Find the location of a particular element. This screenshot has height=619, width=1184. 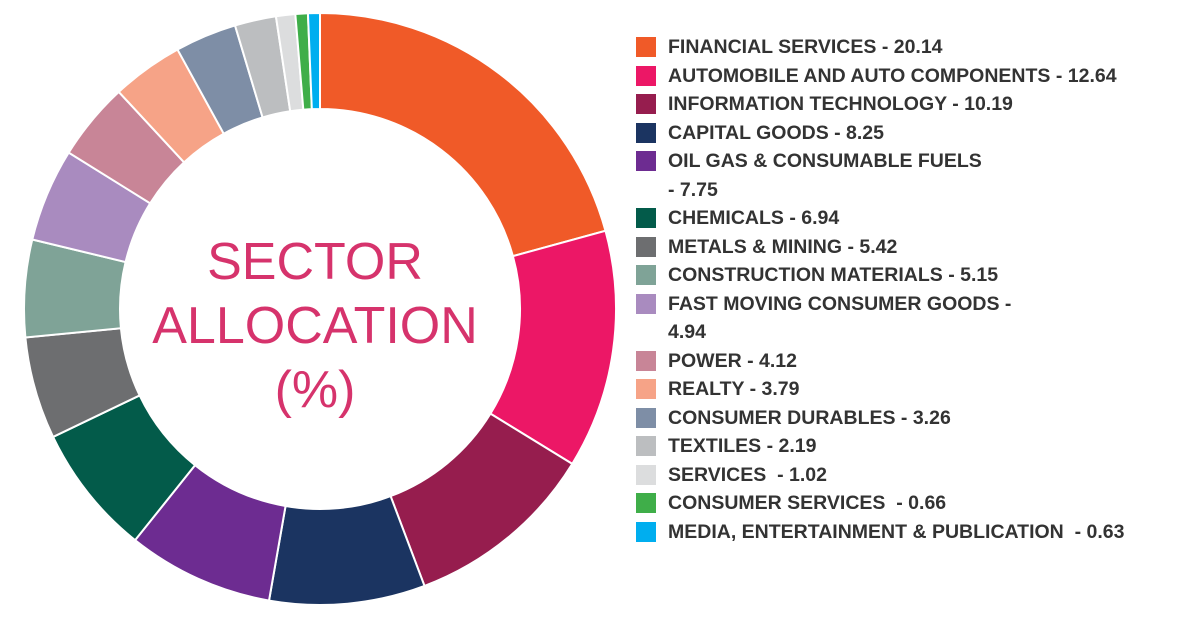

legend-label-10: POWER - 4.12 is located at coordinates (732, 360).